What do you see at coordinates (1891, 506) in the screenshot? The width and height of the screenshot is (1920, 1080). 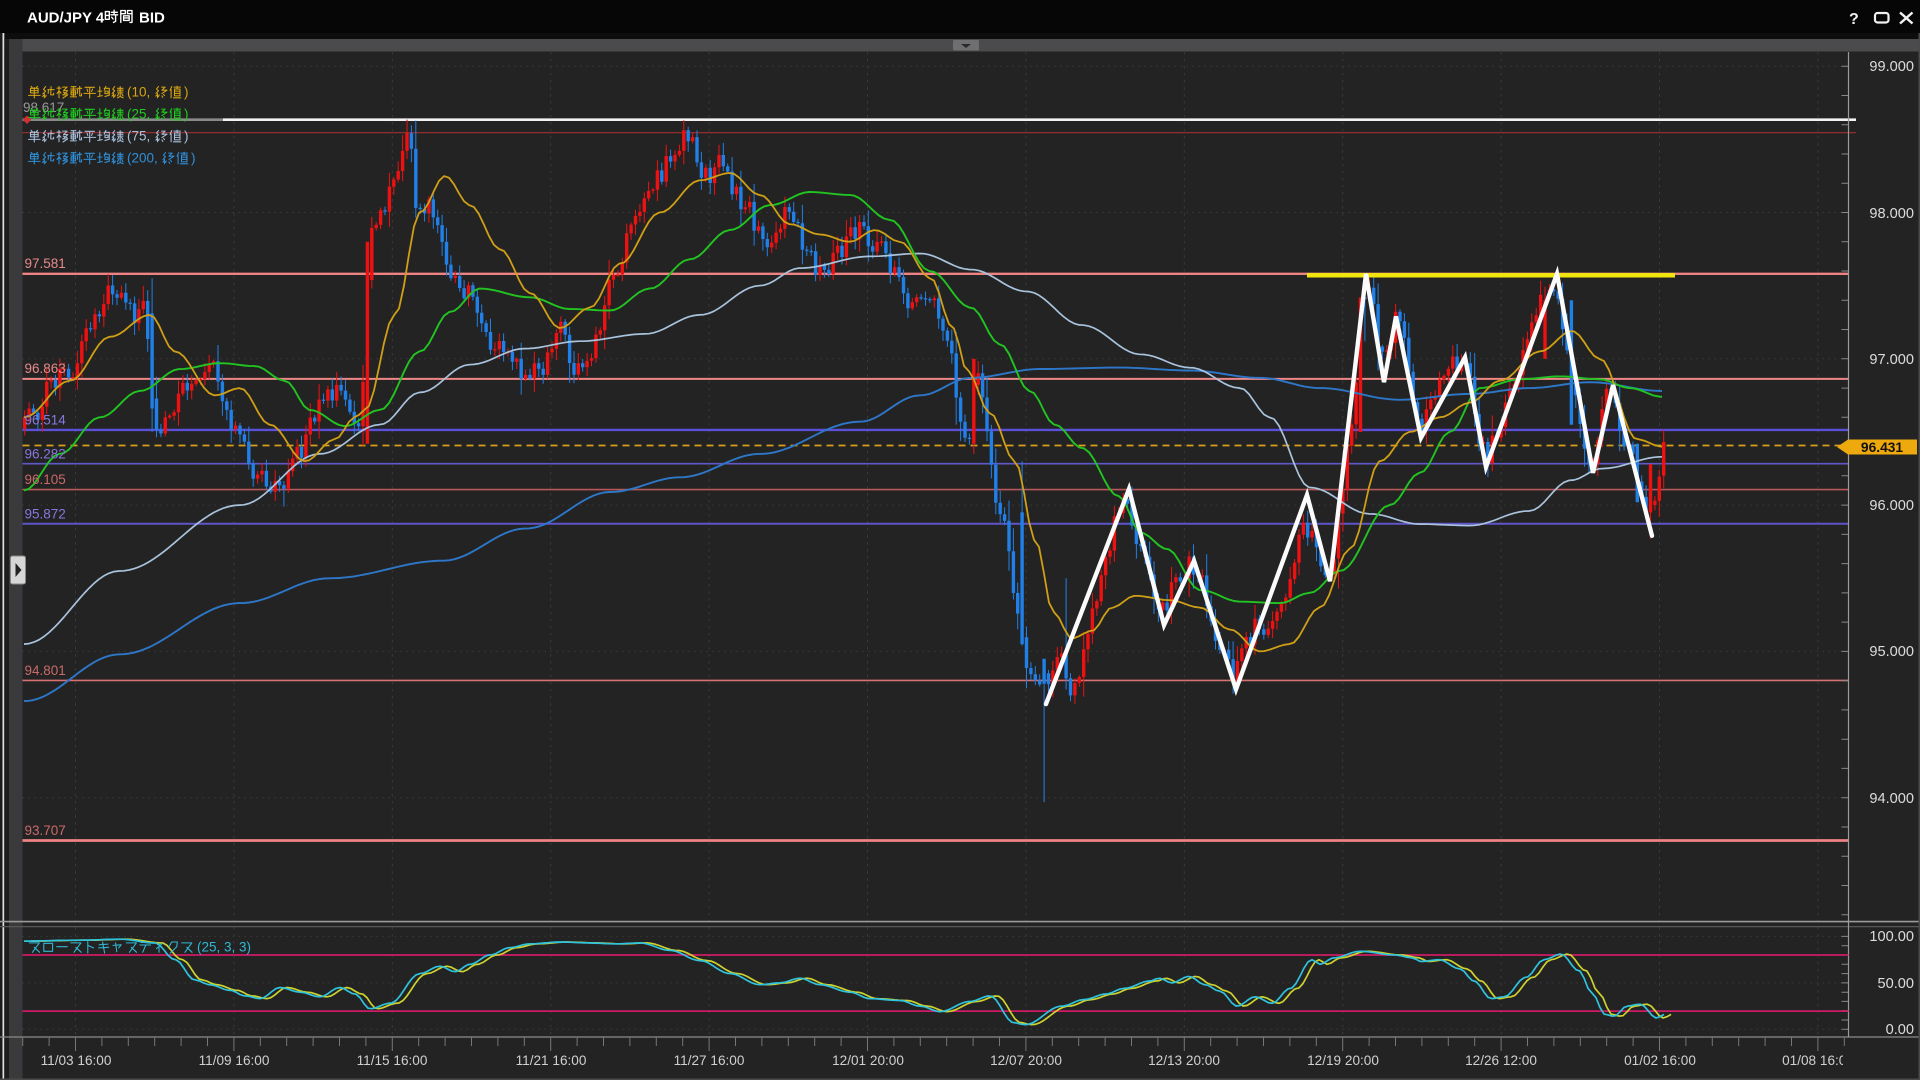 I see `svg-text: 96.000` at bounding box center [1891, 506].